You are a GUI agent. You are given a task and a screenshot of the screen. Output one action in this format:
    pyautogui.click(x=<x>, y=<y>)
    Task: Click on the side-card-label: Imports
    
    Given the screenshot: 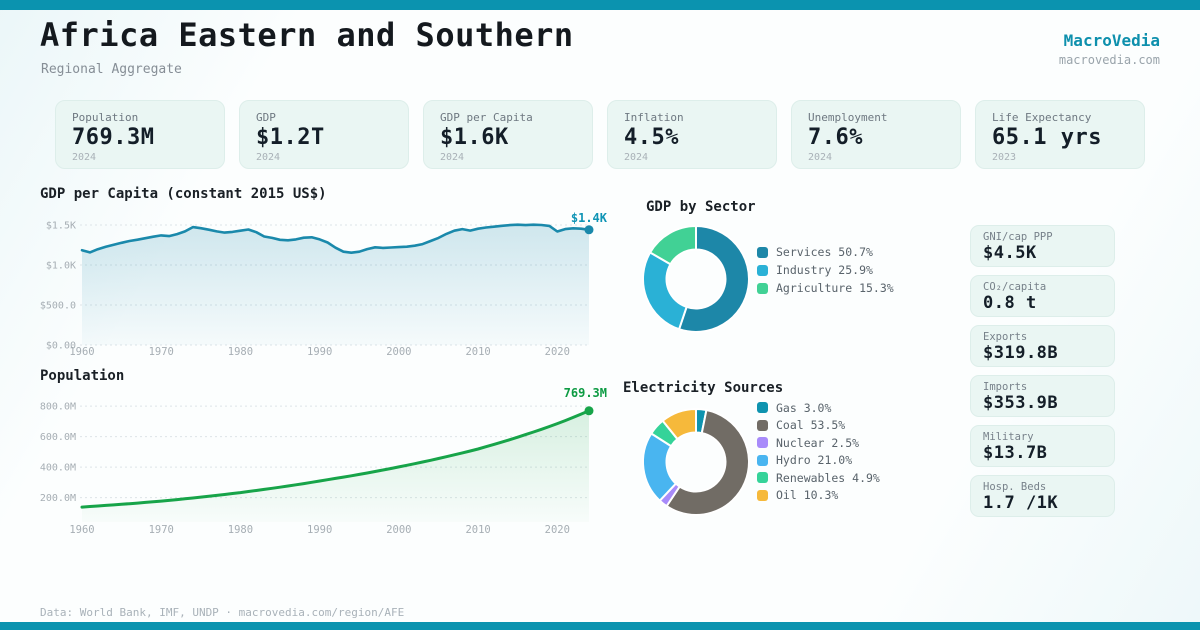 What is the action you would take?
    pyautogui.click(x=1005, y=387)
    